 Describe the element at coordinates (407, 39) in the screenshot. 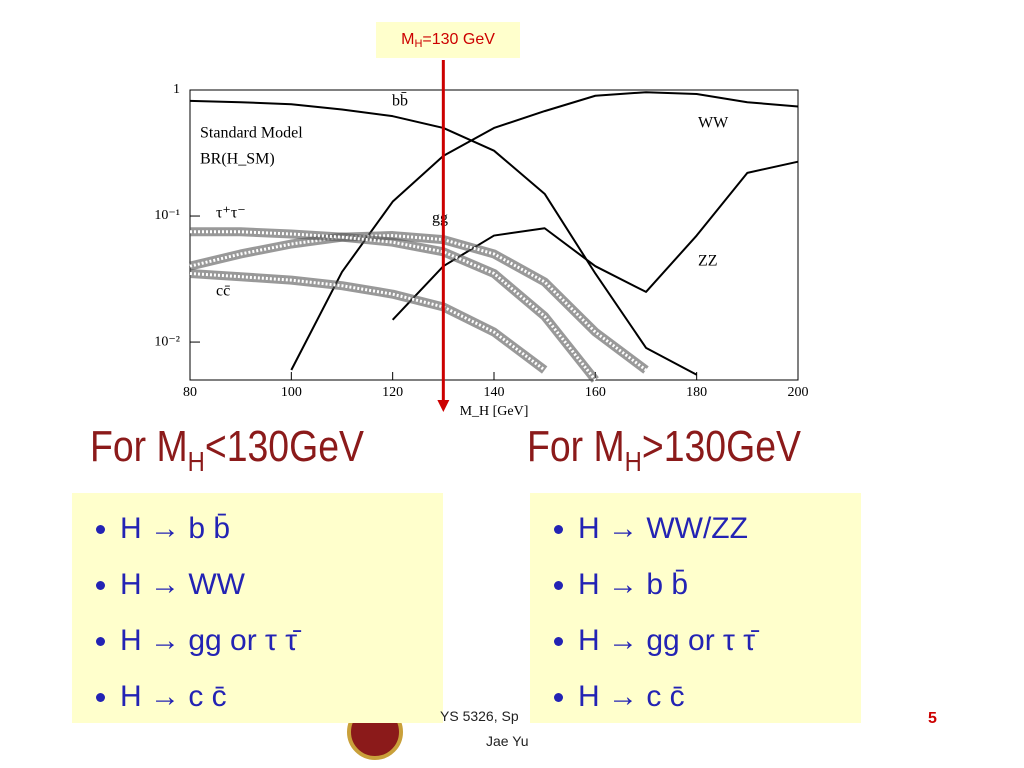

I see `marker-label-main: M` at that location.